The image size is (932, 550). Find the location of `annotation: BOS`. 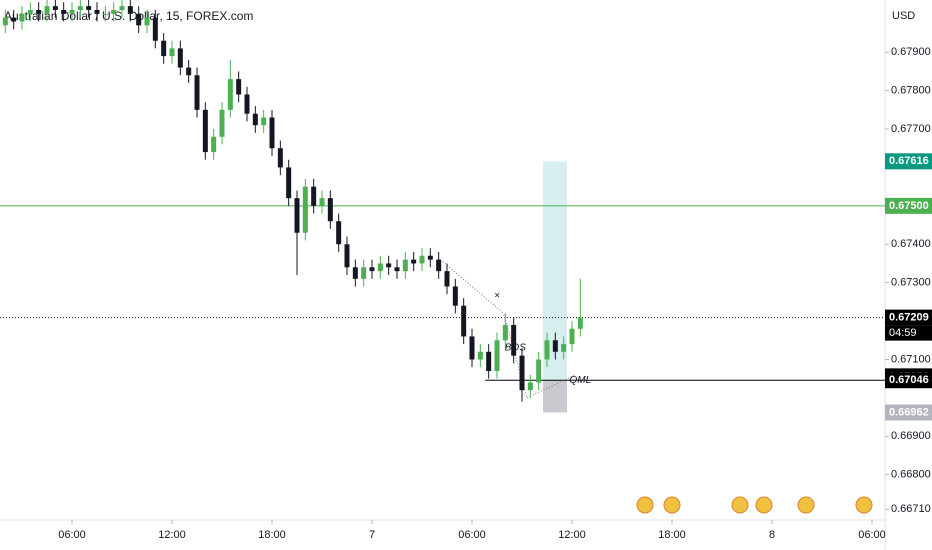

annotation: BOS is located at coordinates (515, 348).